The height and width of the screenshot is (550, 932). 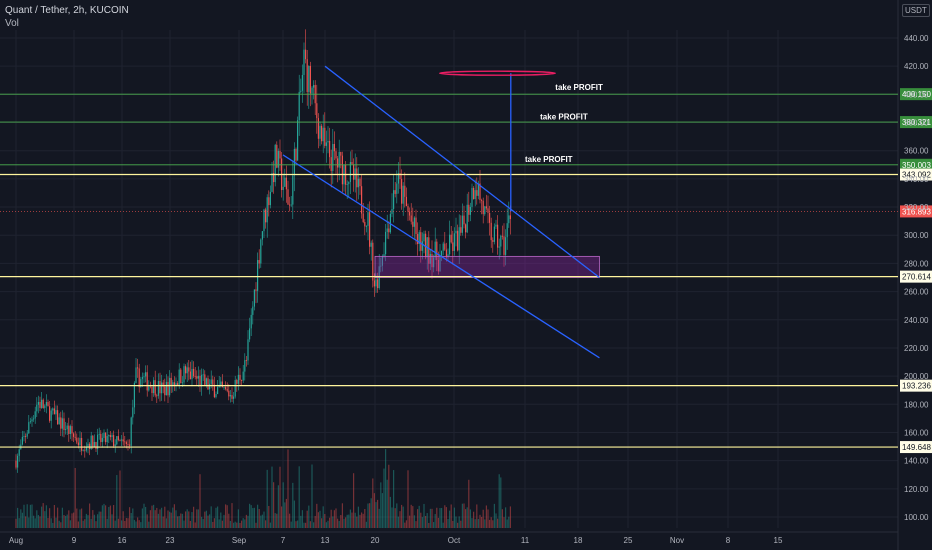 I want to click on price-axis-tick: 380.00, so click(x=916, y=123).